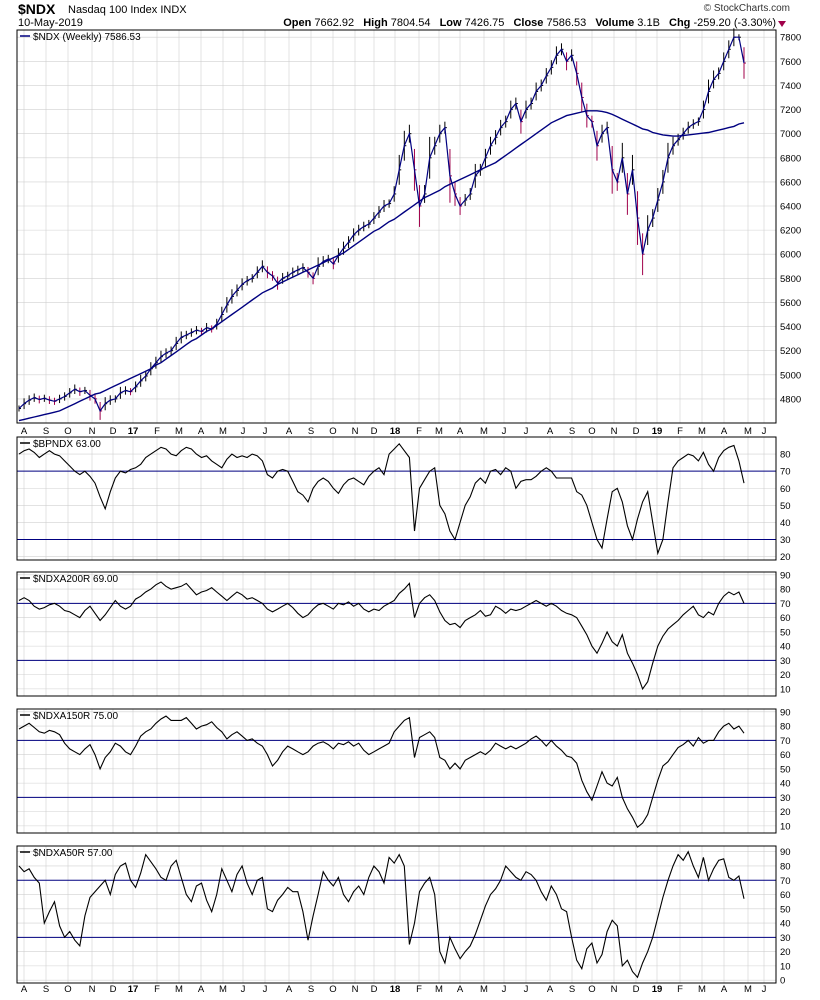 Image resolution: width=820 pixels, height=1000 pixels. I want to click on y-tick-label: 5200, so click(790, 351).